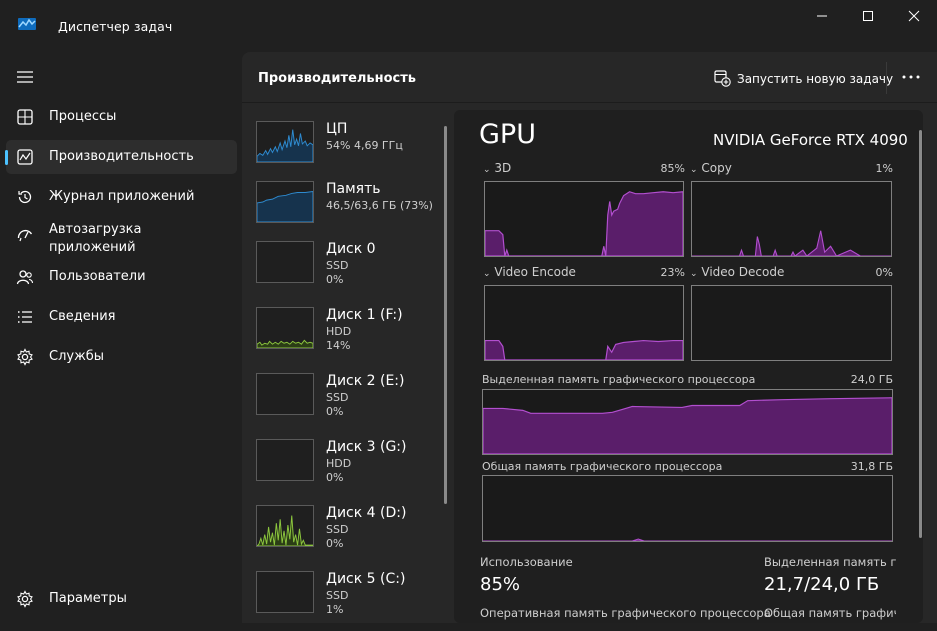  What do you see at coordinates (810, 140) in the screenshot?
I see `gpu-model: NVIDIA GeForce RTX 4090` at bounding box center [810, 140].